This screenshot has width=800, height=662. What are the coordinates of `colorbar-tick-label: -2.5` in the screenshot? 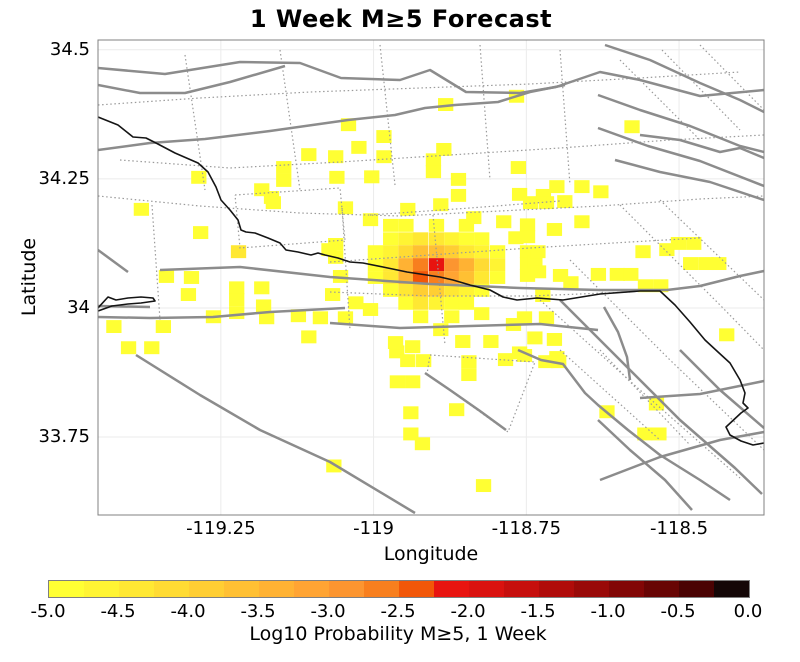 It's located at (398, 611).